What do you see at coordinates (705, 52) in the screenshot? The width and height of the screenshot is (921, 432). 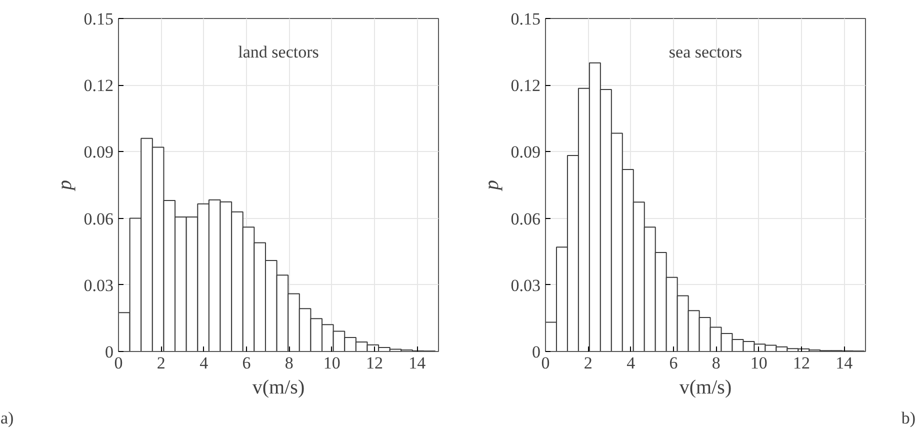 I see `text: sea sectors` at bounding box center [705, 52].